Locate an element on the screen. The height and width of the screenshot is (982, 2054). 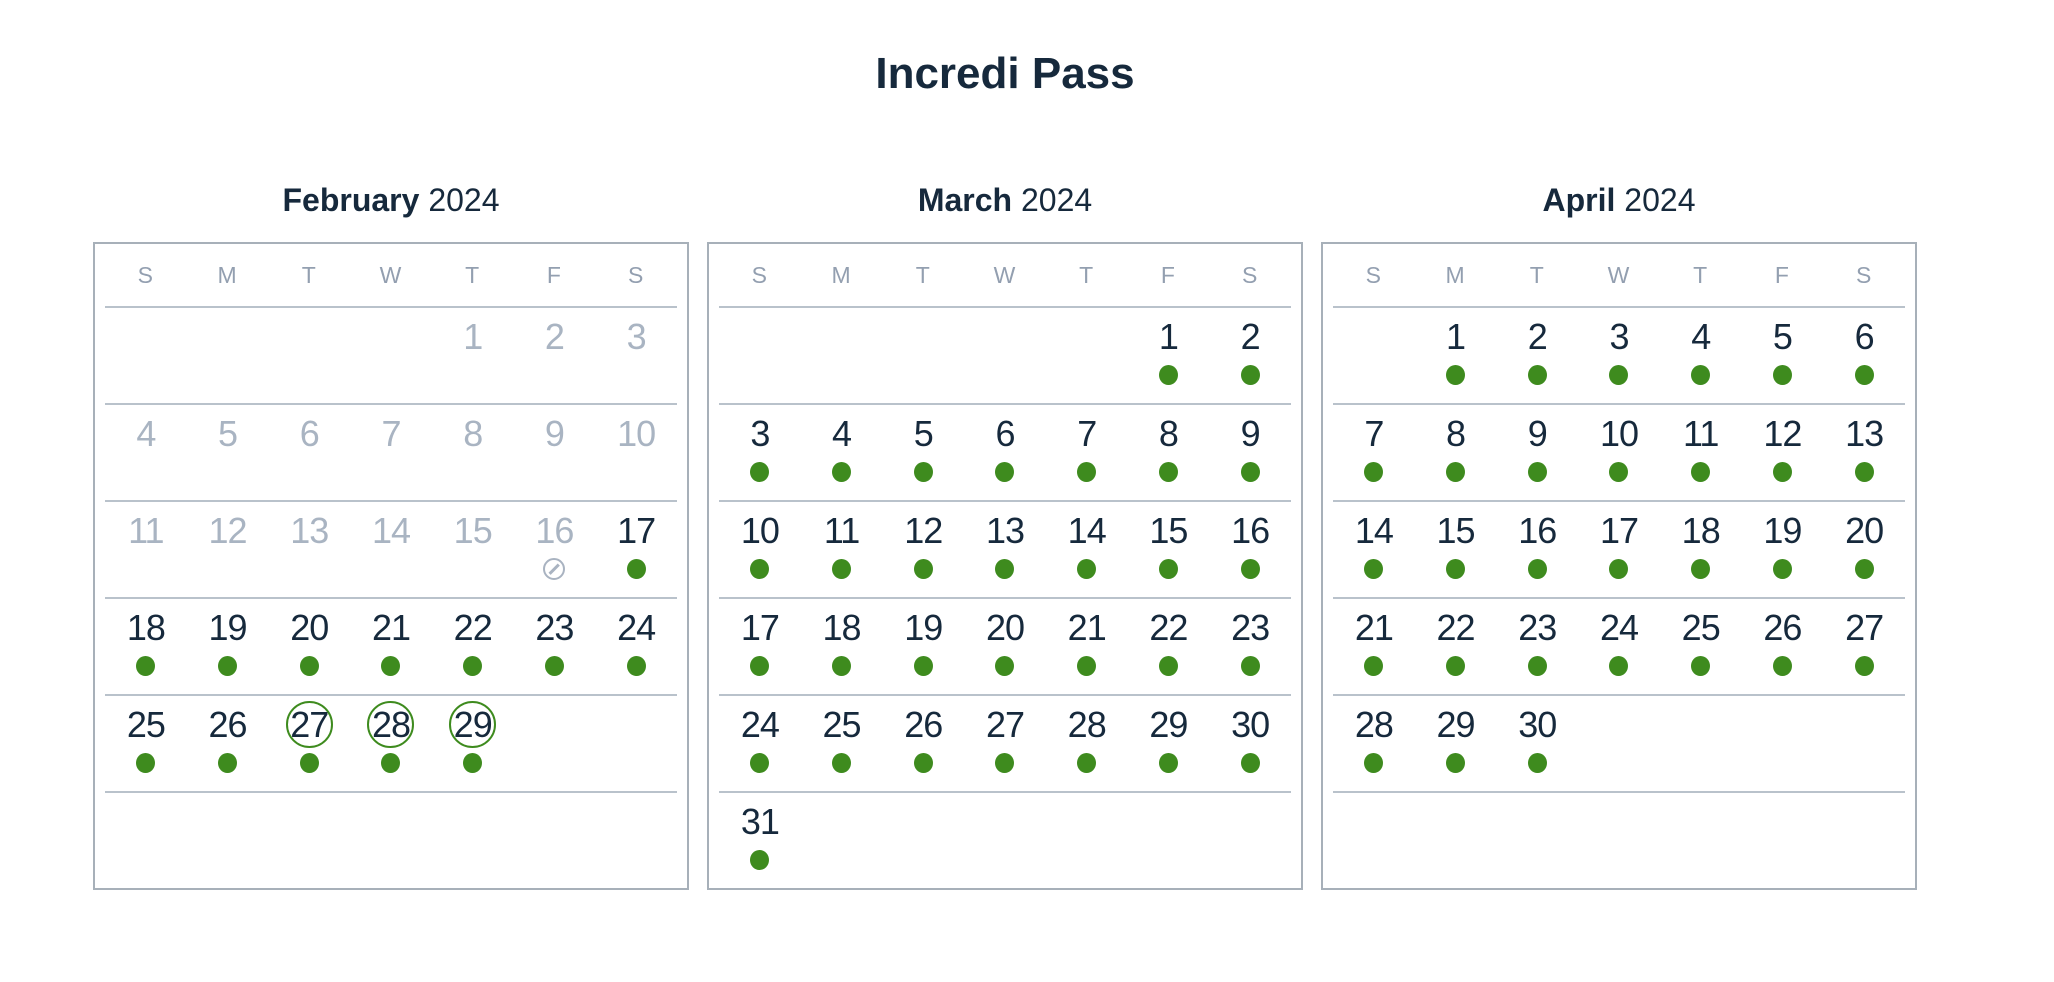
day-number: 4 is located at coordinates (1701, 336).